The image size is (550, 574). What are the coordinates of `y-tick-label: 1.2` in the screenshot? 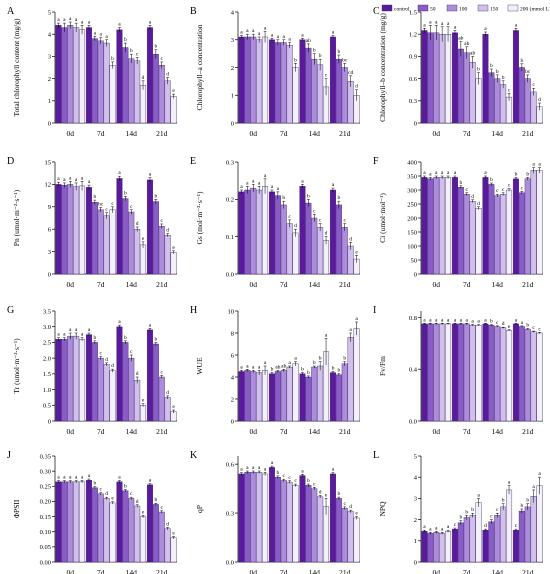 It's located at (413, 35).